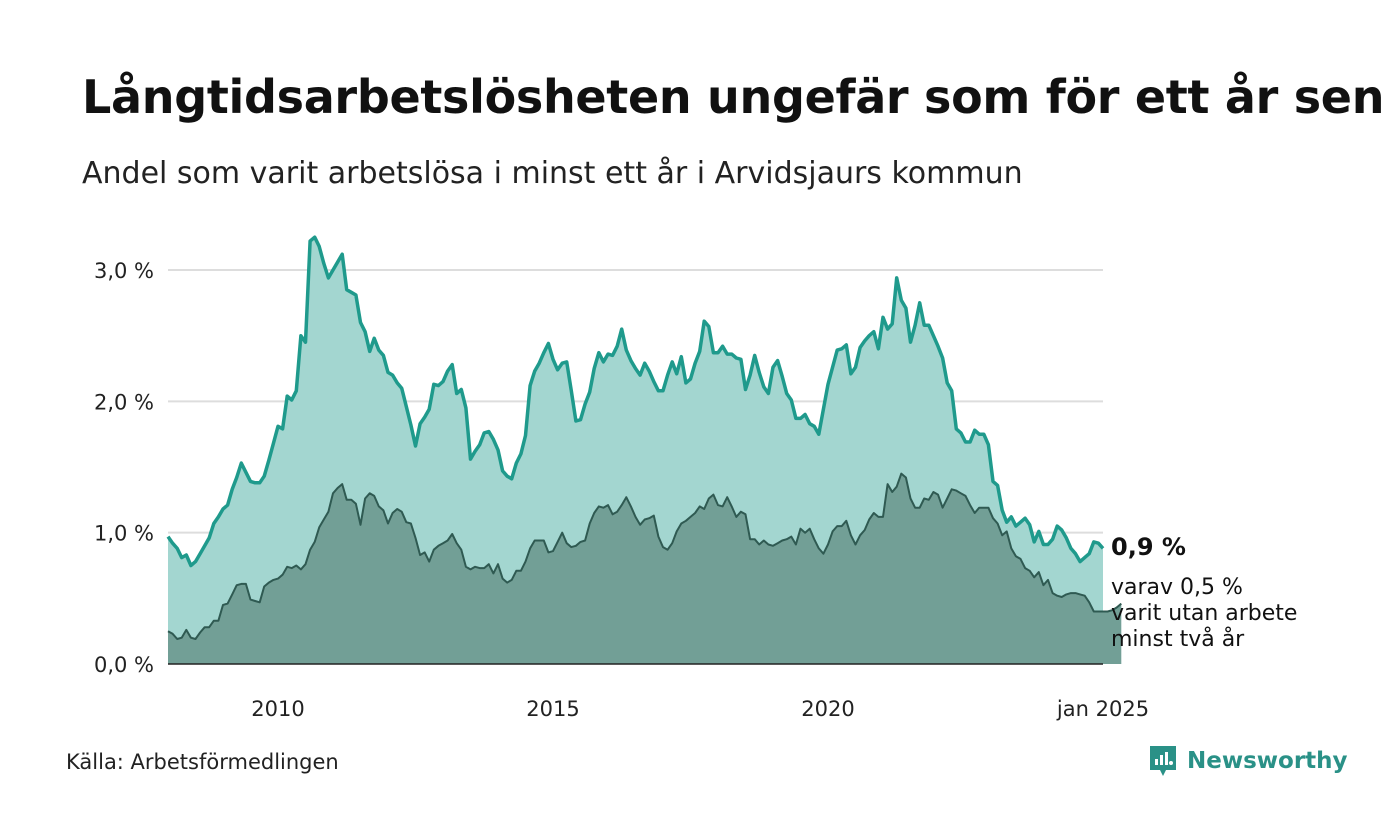 The width and height of the screenshot is (1400, 840). Describe the element at coordinates (1163, 761) in the screenshot. I see `newsworthy-logo-icon` at that location.